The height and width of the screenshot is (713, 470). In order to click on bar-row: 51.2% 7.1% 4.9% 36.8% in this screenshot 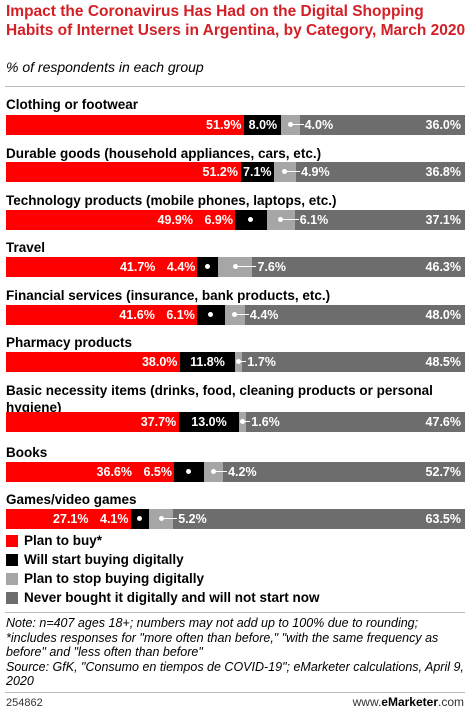, I will do `click(236, 172)`.